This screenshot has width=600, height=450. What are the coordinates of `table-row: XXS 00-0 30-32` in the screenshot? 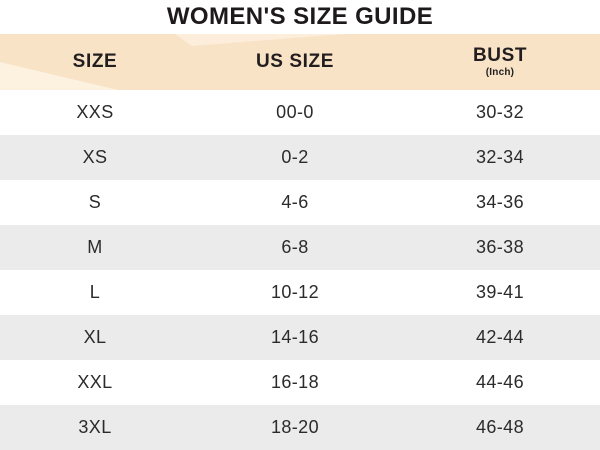 It's located at (300, 112).